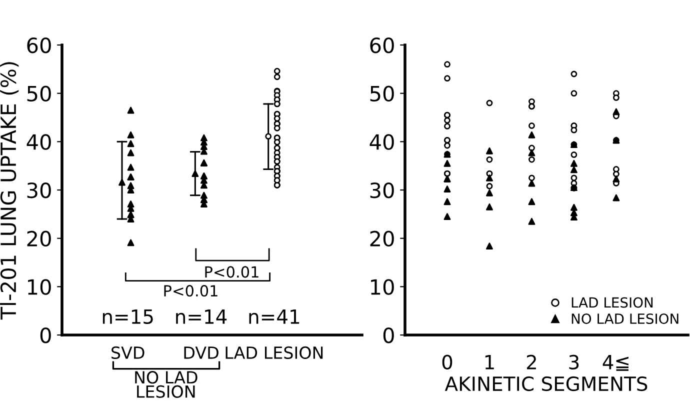  I want to click on x-tick-label: 2, so click(531, 362).